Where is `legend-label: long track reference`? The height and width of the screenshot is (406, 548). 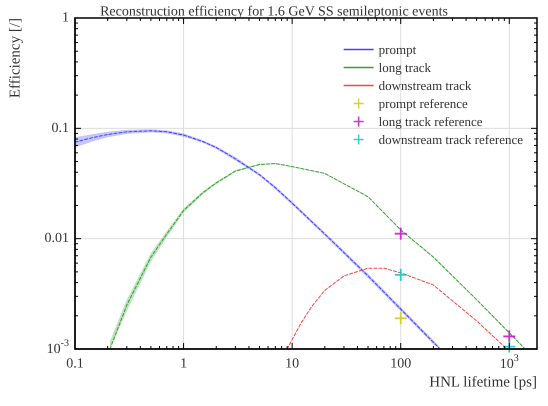
legend-label: long track reference is located at coordinates (430, 121).